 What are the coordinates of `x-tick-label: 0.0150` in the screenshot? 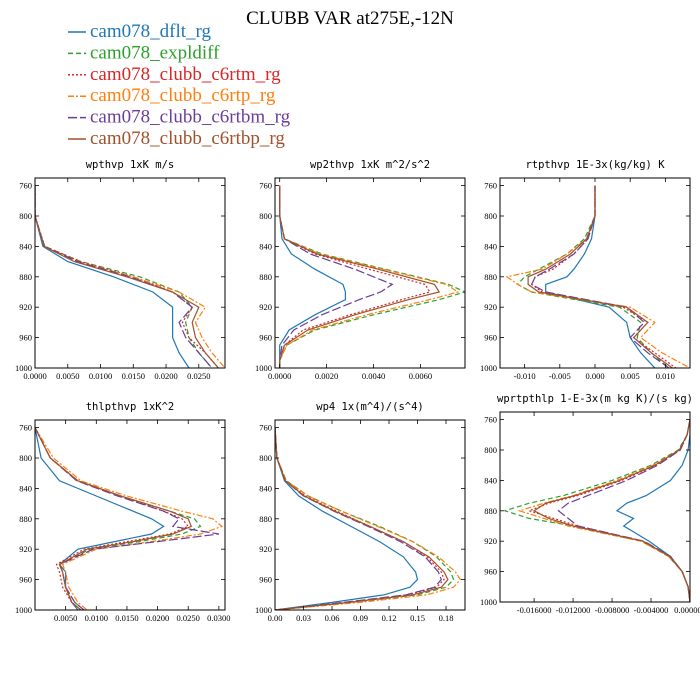 It's located at (126, 618).